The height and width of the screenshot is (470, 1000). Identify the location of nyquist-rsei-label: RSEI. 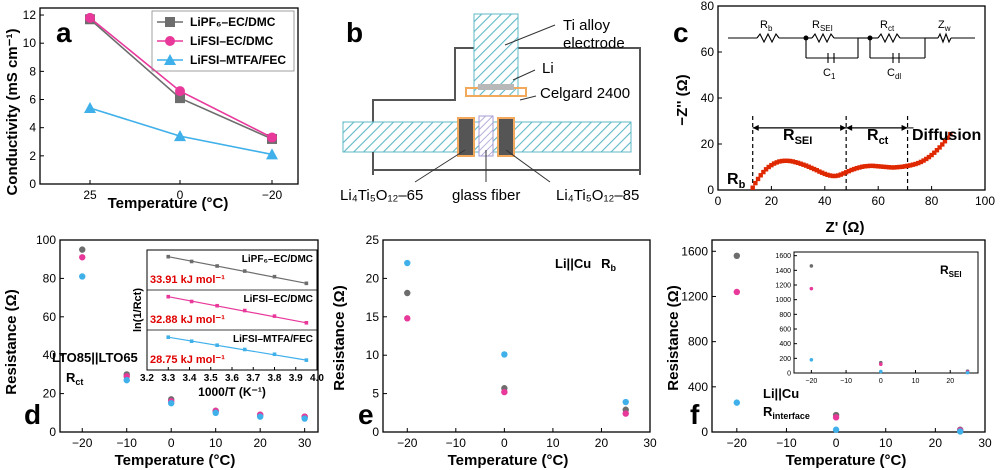
(797, 137).